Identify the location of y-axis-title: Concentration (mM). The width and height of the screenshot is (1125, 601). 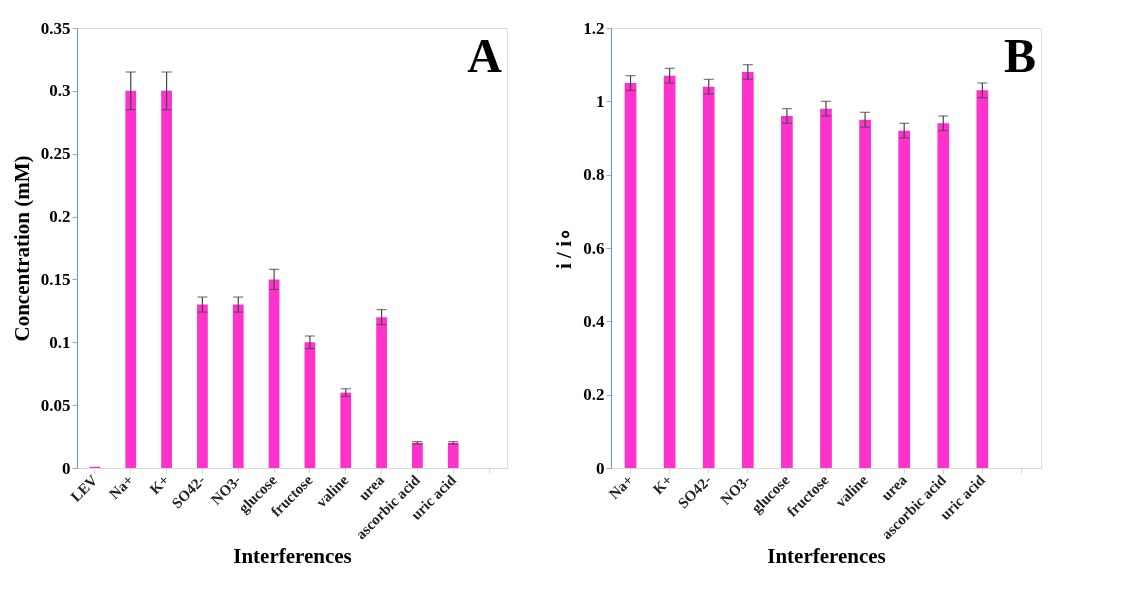
(21, 248).